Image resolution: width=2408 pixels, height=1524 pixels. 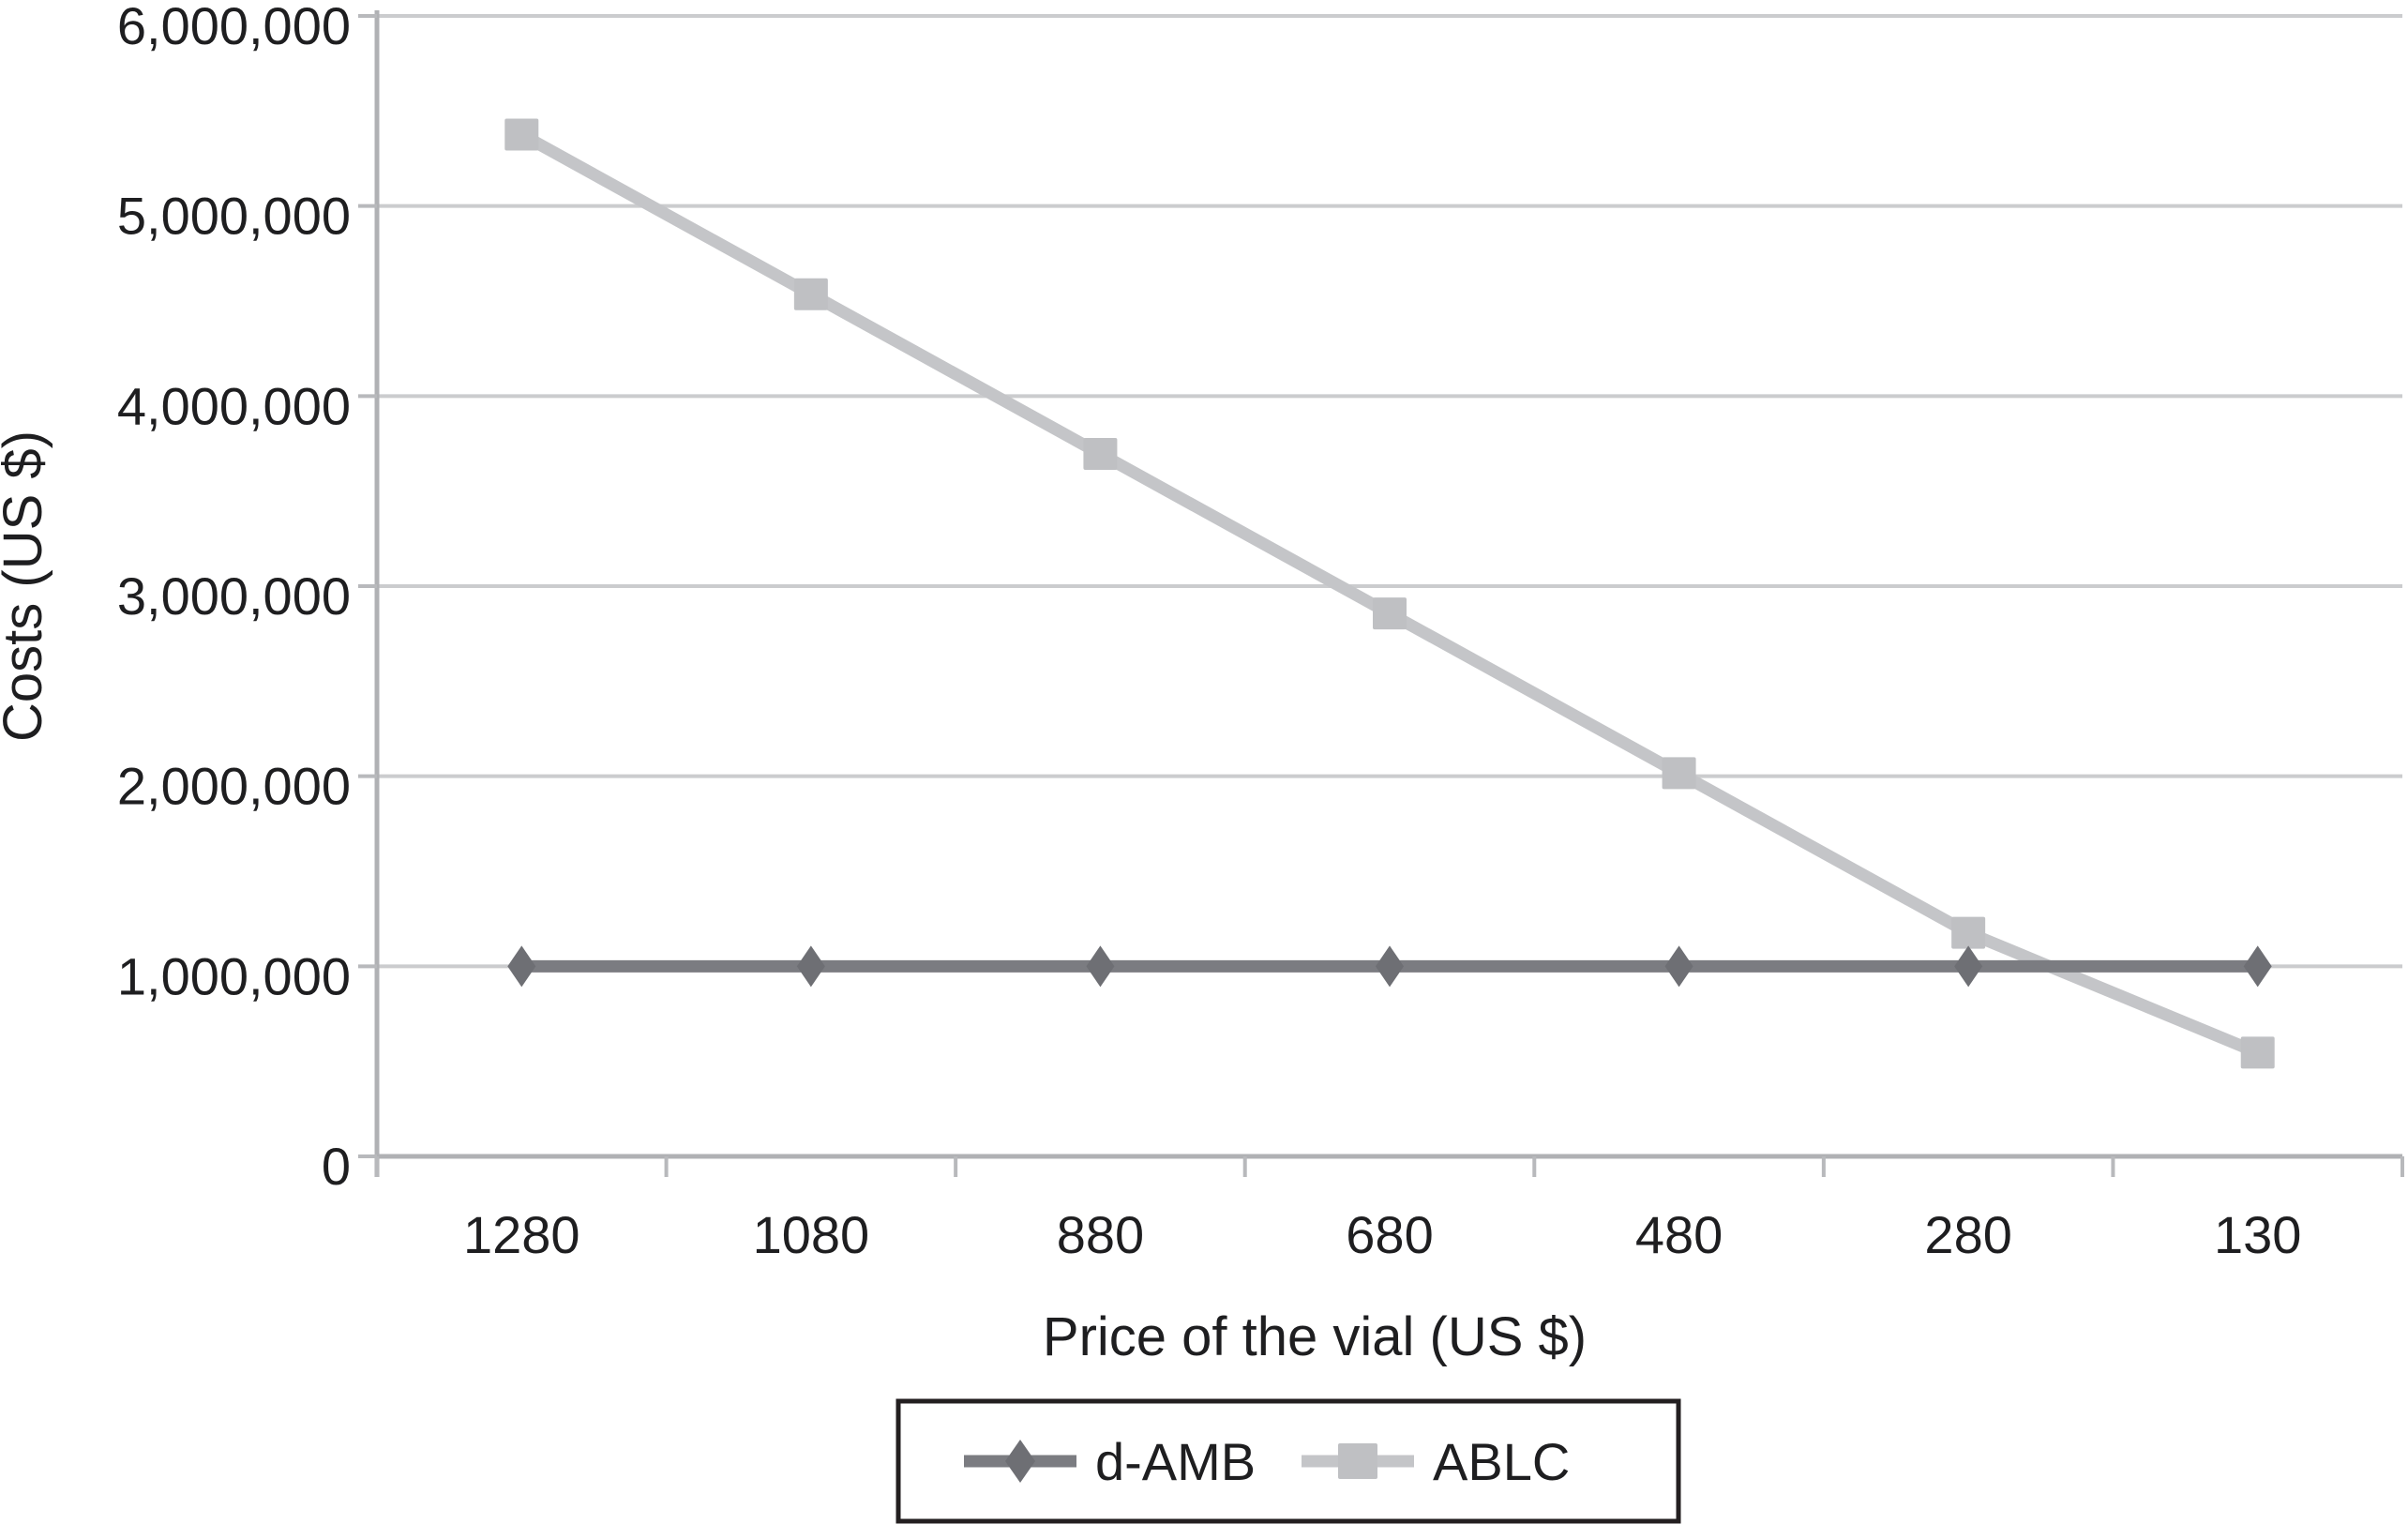 What do you see at coordinates (1020, 1462) in the screenshot?
I see `legend-marker-d-AMB` at bounding box center [1020, 1462].